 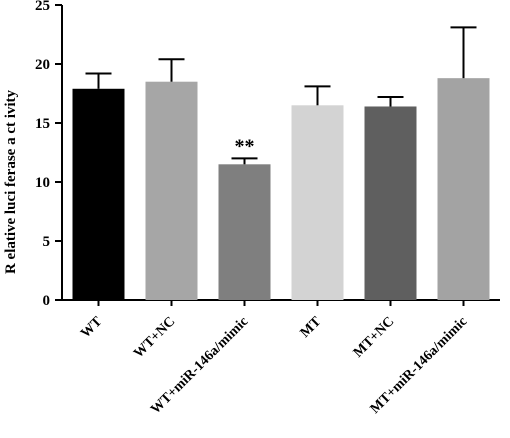 I want to click on x-tick-label: MT+NC, so click(x=374, y=337).